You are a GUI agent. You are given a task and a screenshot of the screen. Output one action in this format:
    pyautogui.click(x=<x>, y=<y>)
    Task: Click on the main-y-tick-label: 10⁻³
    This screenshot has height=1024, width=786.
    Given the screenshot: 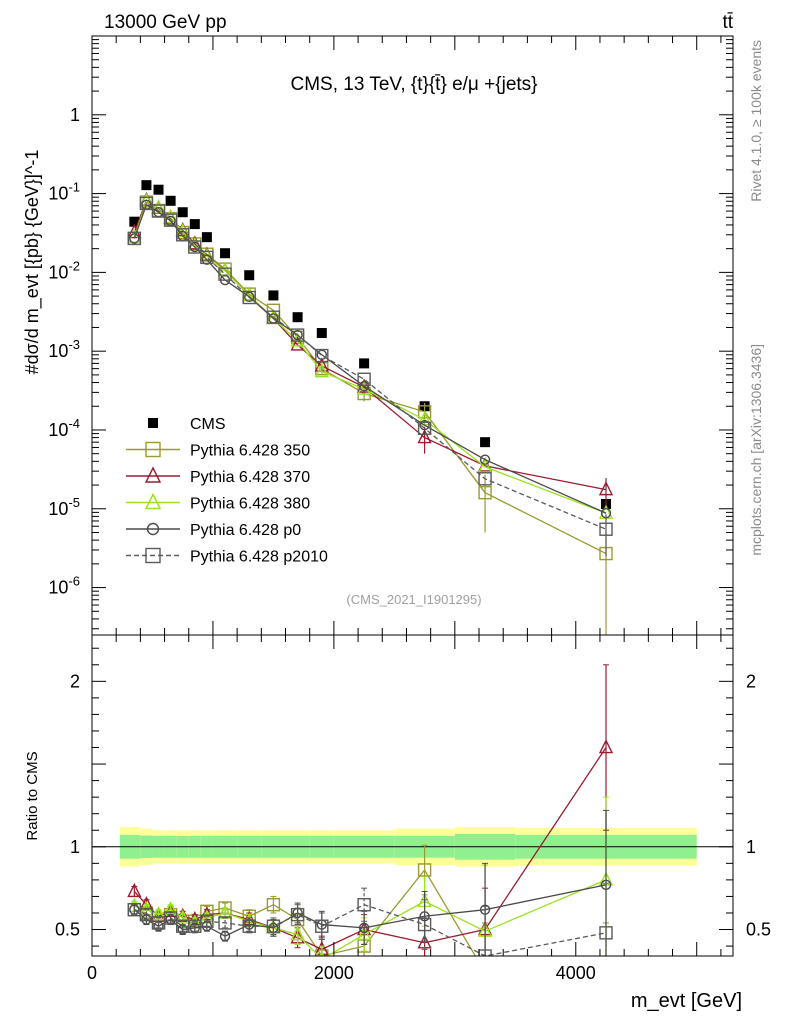 What is the action you would take?
    pyautogui.click(x=64, y=349)
    